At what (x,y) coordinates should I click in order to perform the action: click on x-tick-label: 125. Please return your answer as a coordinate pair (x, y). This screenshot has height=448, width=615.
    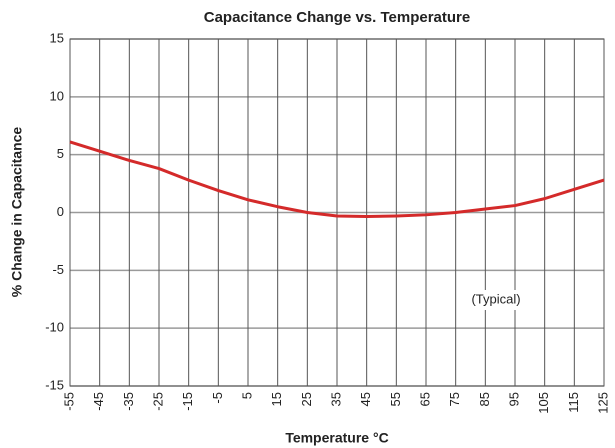
    Looking at the image, I should click on (602, 403).